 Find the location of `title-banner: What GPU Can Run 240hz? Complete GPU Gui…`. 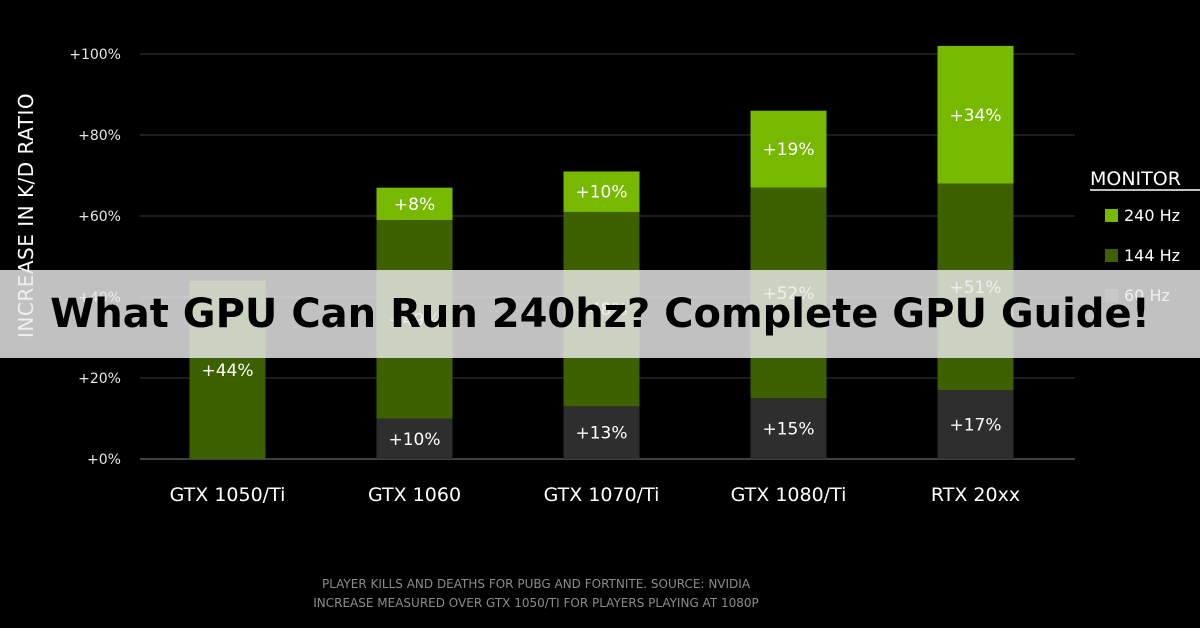

title-banner: What GPU Can Run 240hz? Complete GPU Gui… is located at coordinates (600, 314).